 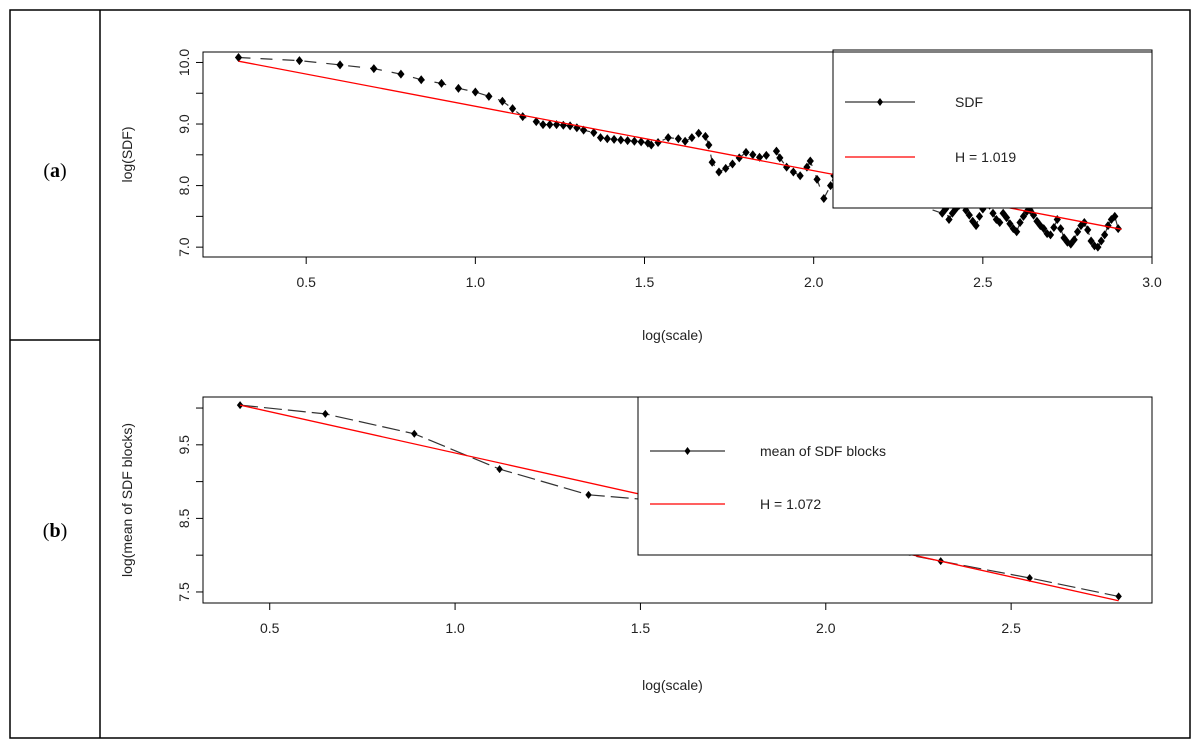 What do you see at coordinates (790, 504) in the screenshot?
I see `legend-label: H = 1.072` at bounding box center [790, 504].